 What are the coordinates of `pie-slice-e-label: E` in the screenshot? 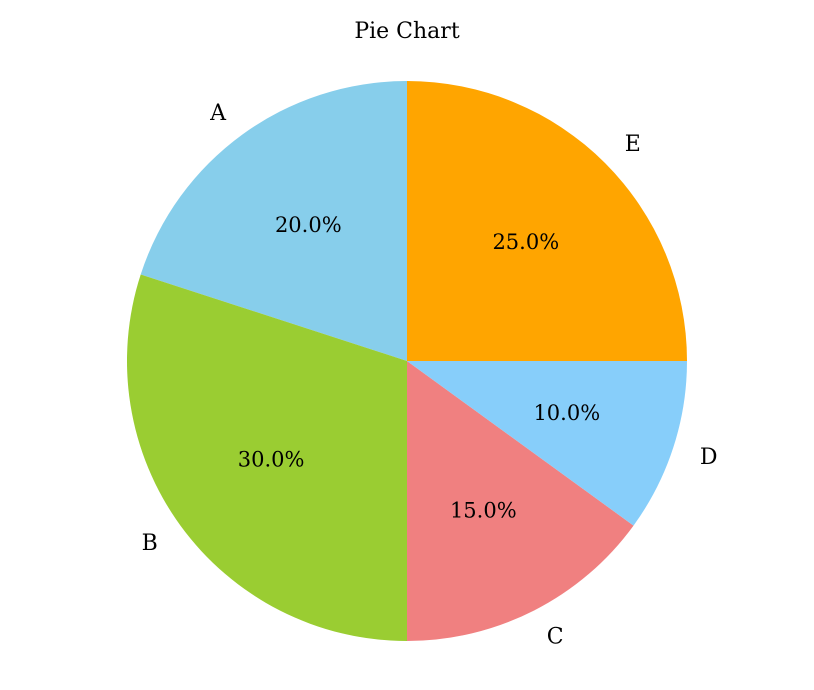 It's located at (633, 144).